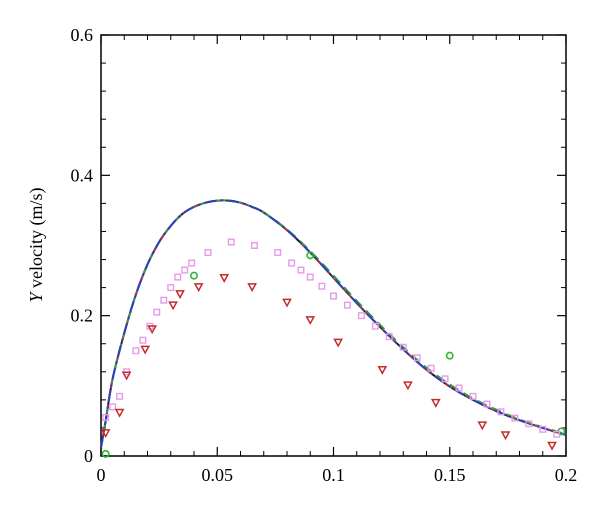 This screenshot has height=512, width=600. Describe the element at coordinates (88, 456) in the screenshot. I see `y-tick-label: 0` at that location.